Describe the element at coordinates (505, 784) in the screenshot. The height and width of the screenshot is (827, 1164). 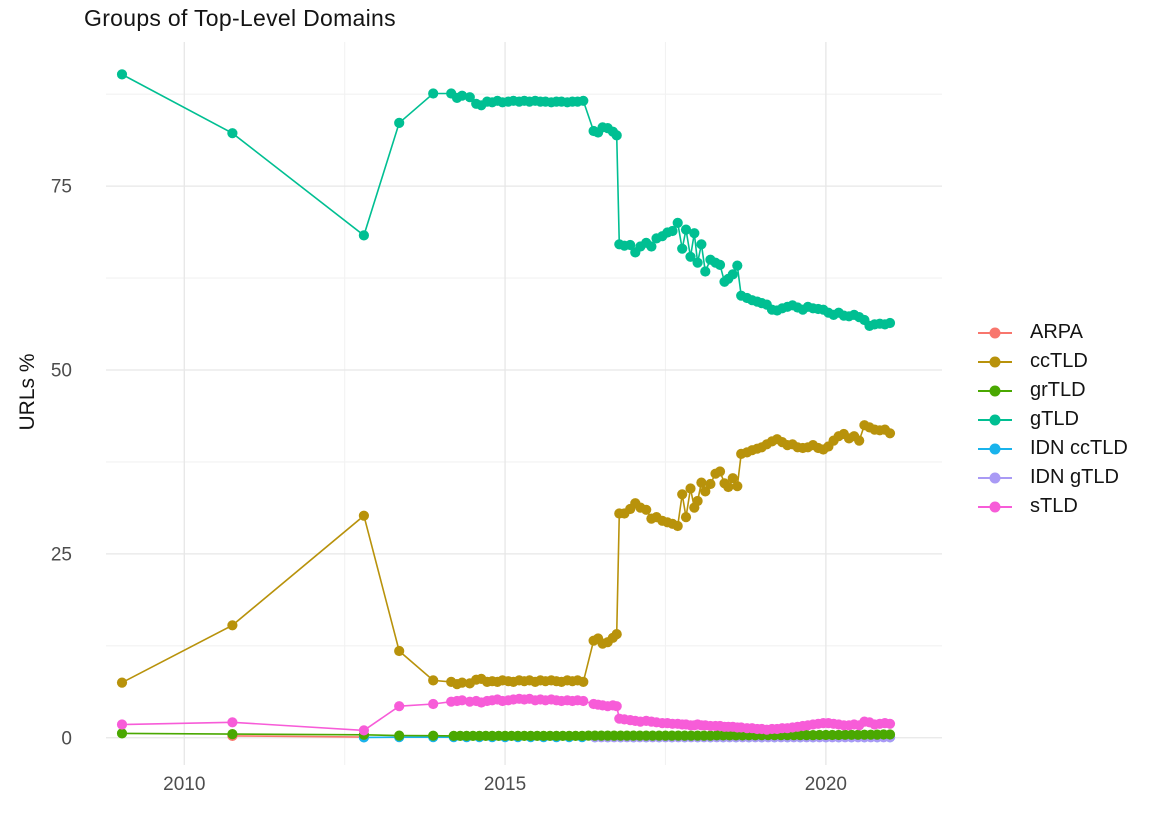
I see `x-tick-label: 2015` at that location.